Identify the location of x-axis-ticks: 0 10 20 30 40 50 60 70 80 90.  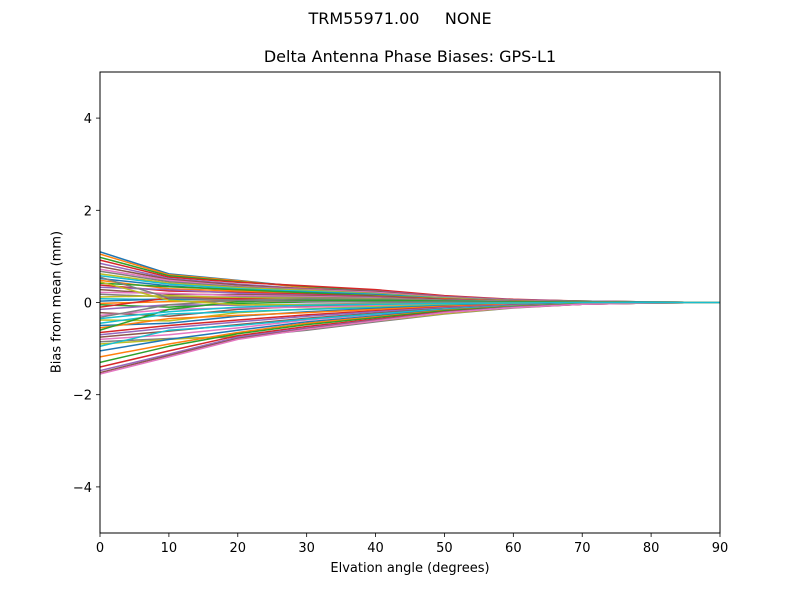
(412, 544).